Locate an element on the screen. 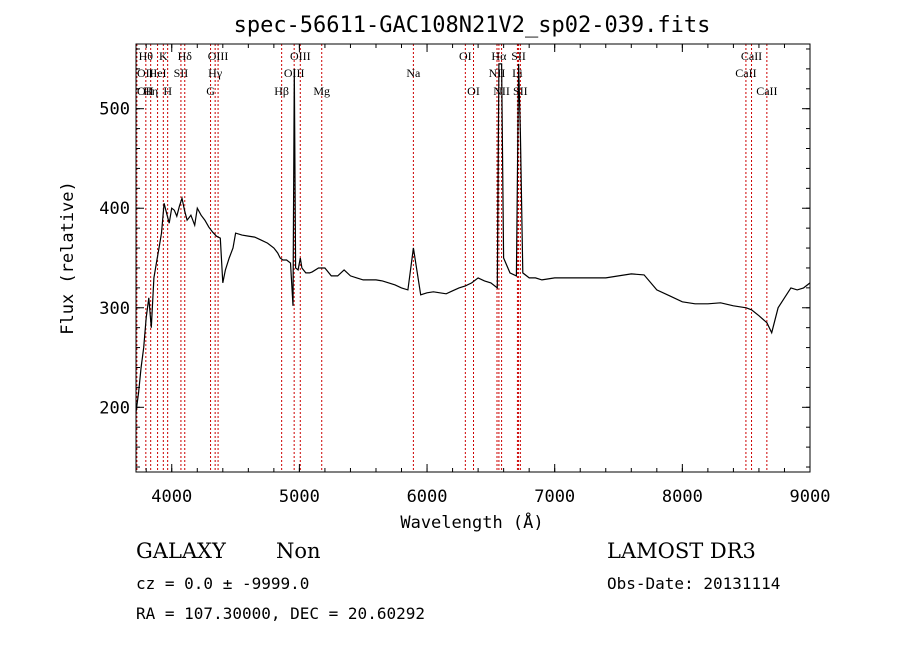 The height and width of the screenshot is (649, 900). marker-label: Hθ is located at coordinates (146, 56).